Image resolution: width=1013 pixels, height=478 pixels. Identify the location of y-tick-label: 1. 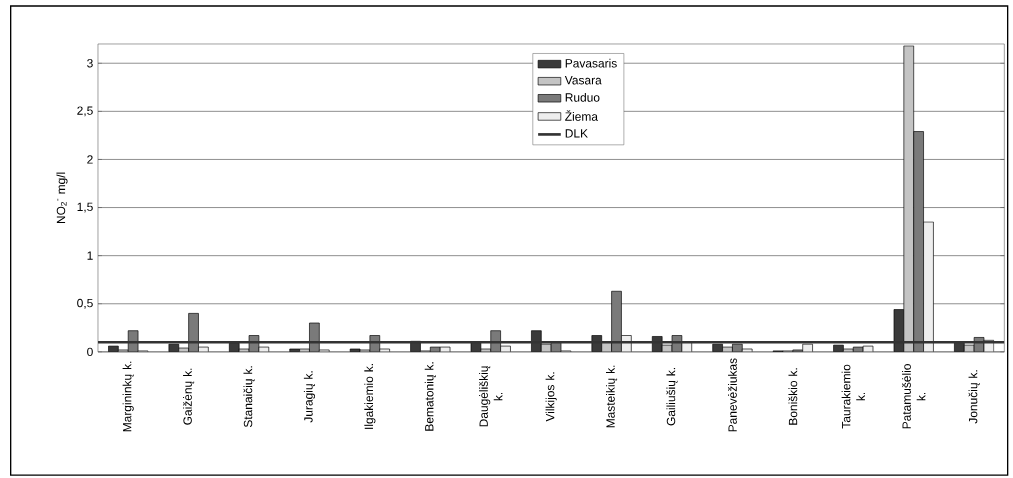
(90, 255).